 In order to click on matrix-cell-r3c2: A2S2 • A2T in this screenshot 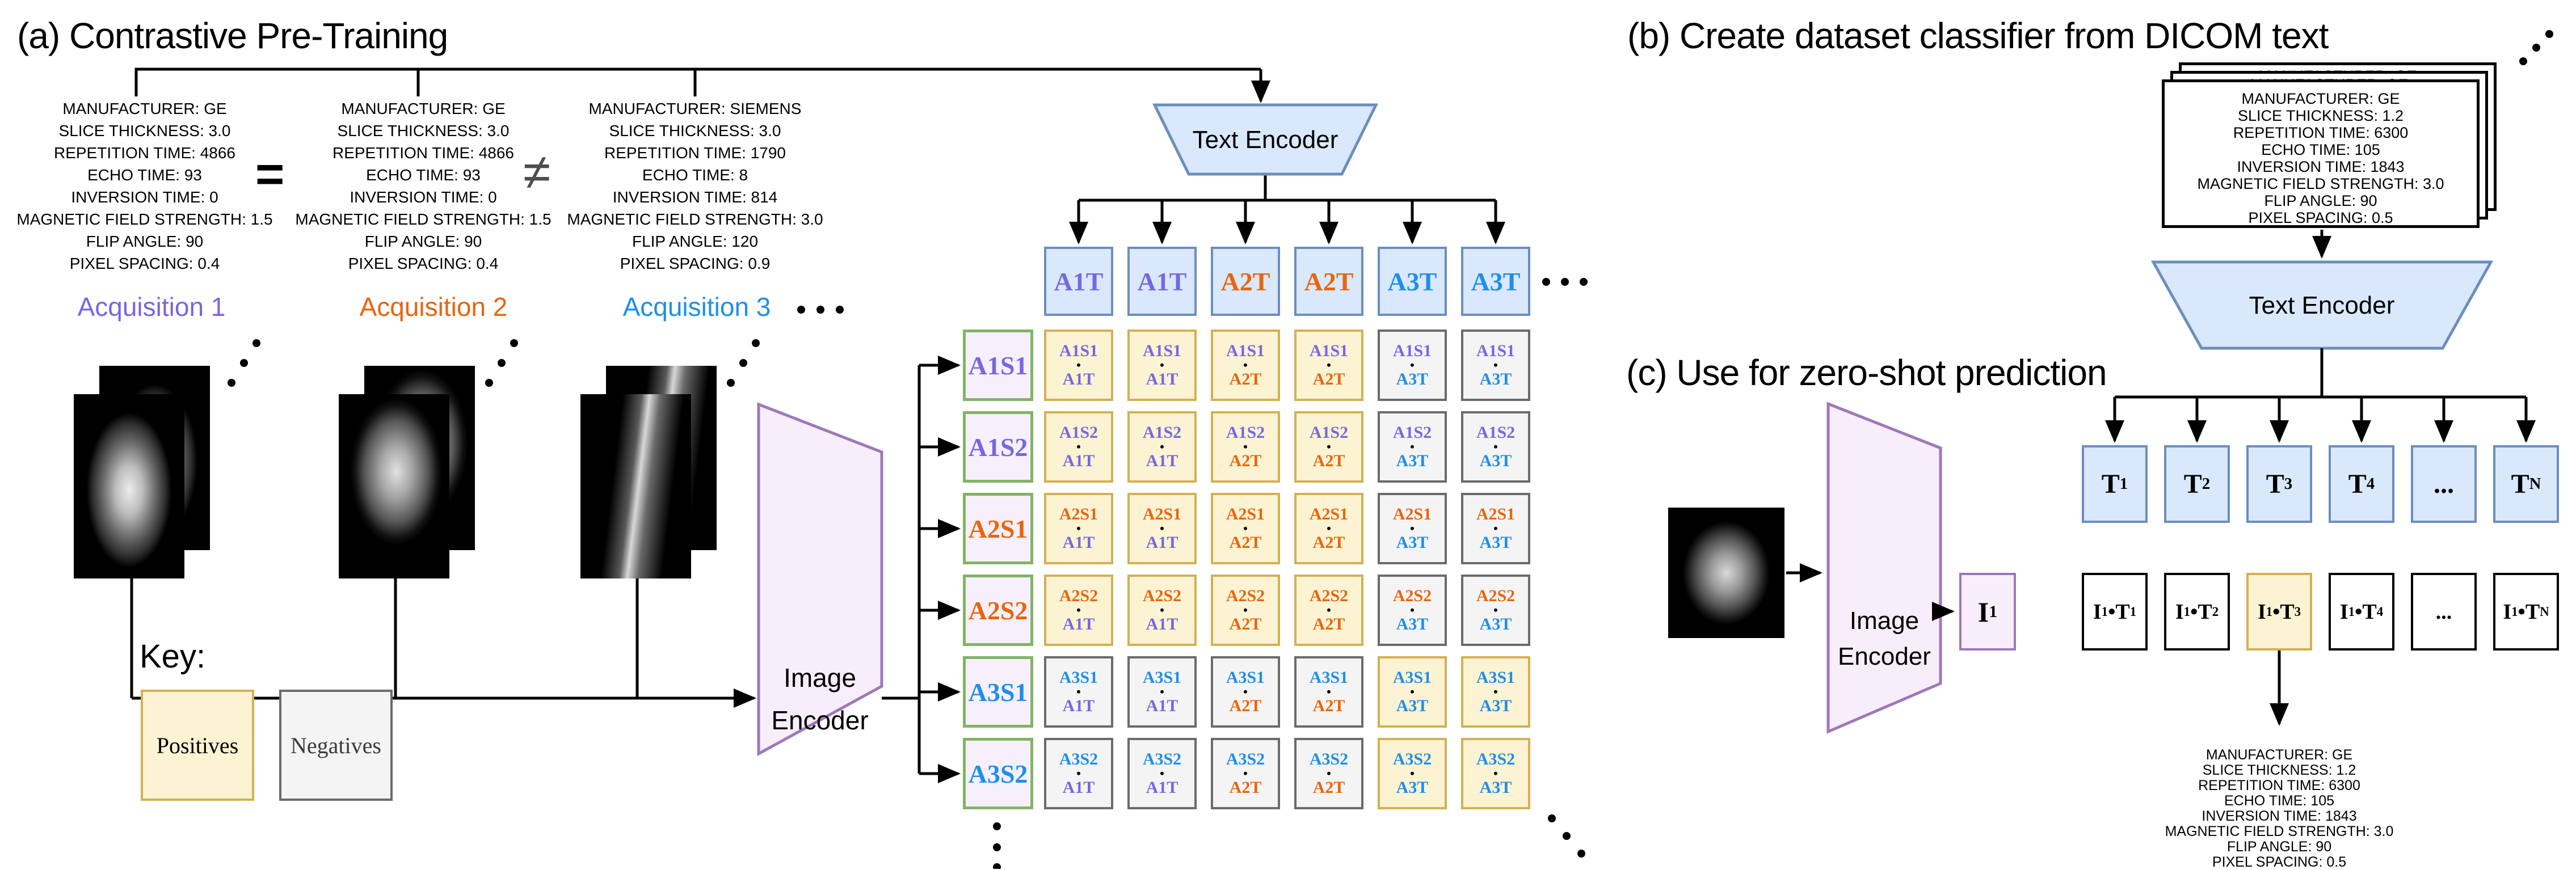, I will do `click(1245, 610)`.